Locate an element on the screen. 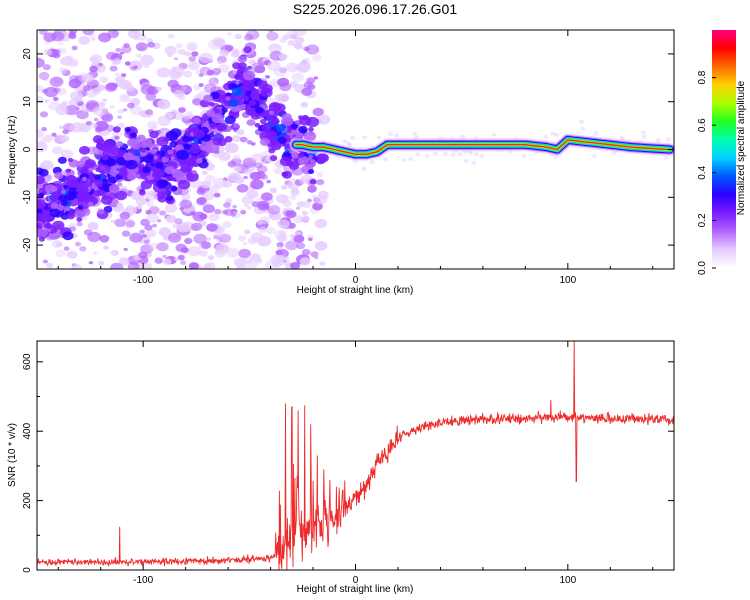  spectrogram-x-tick-label: 0 is located at coordinates (356, 280).